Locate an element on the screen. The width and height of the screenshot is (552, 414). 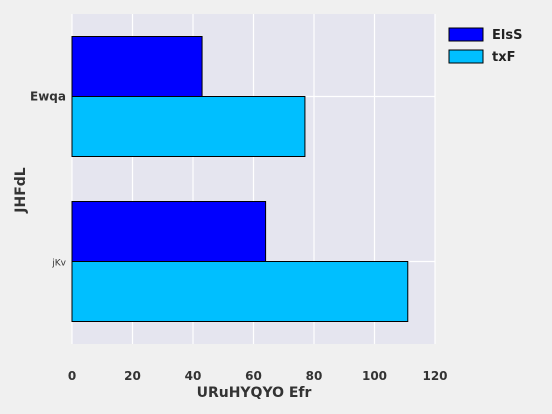
x-tick-label: 40 is located at coordinates (193, 376).